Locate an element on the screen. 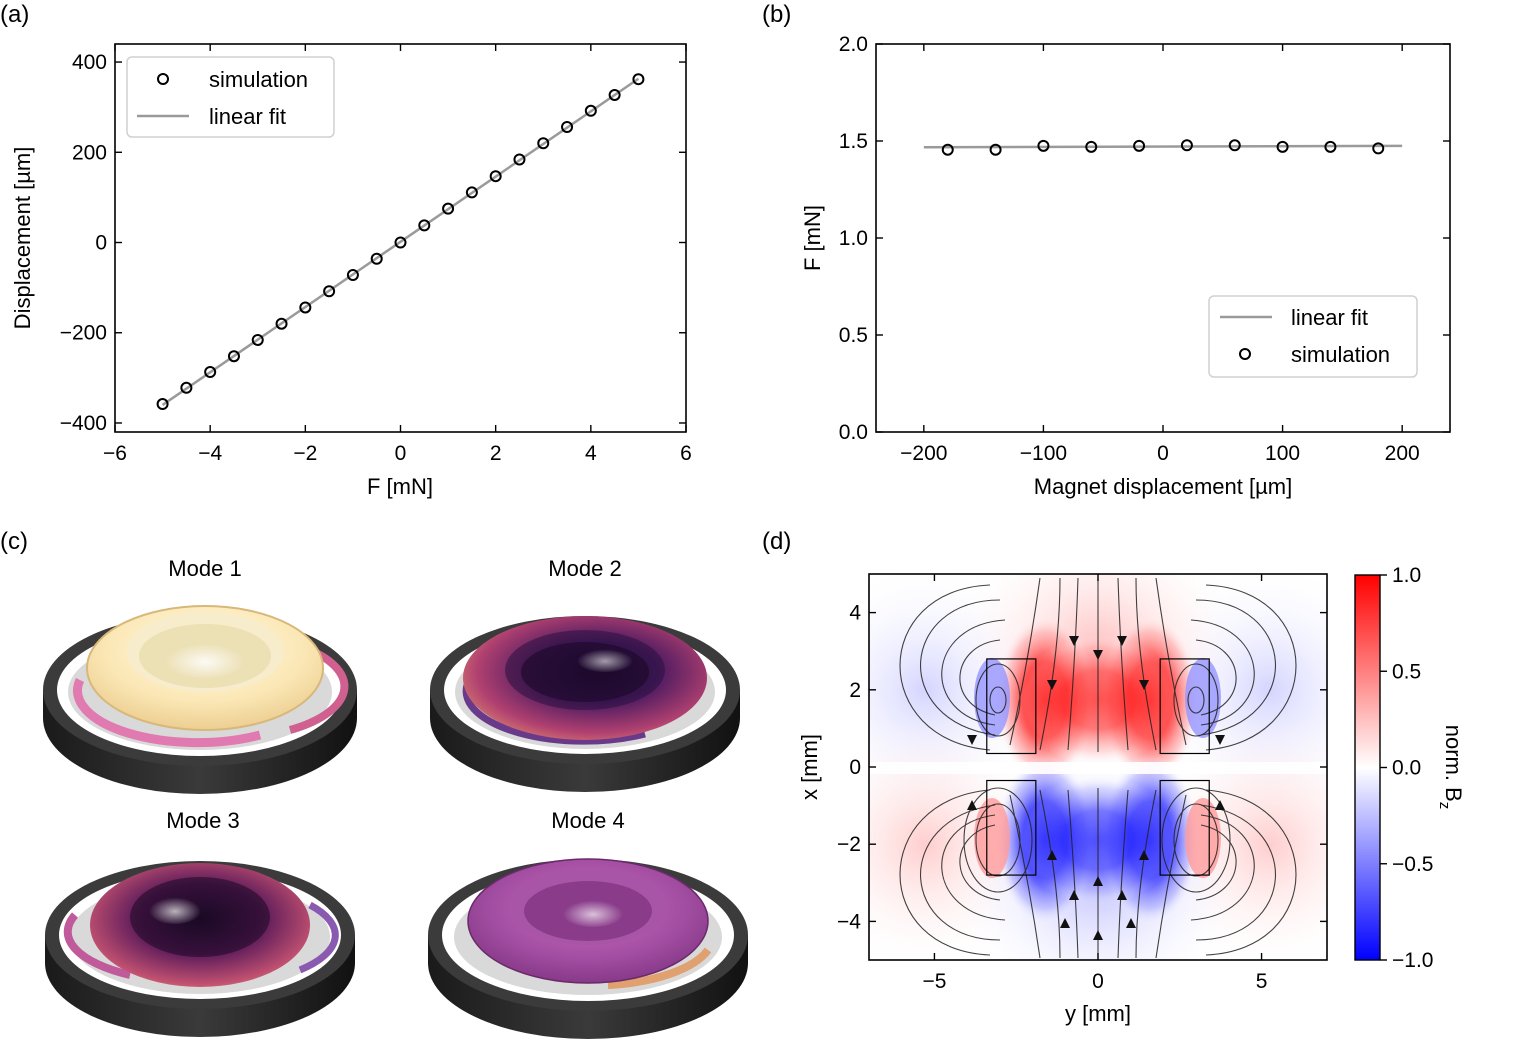 The image size is (1526, 1054). x-tick-label: −5 is located at coordinates (934, 981).